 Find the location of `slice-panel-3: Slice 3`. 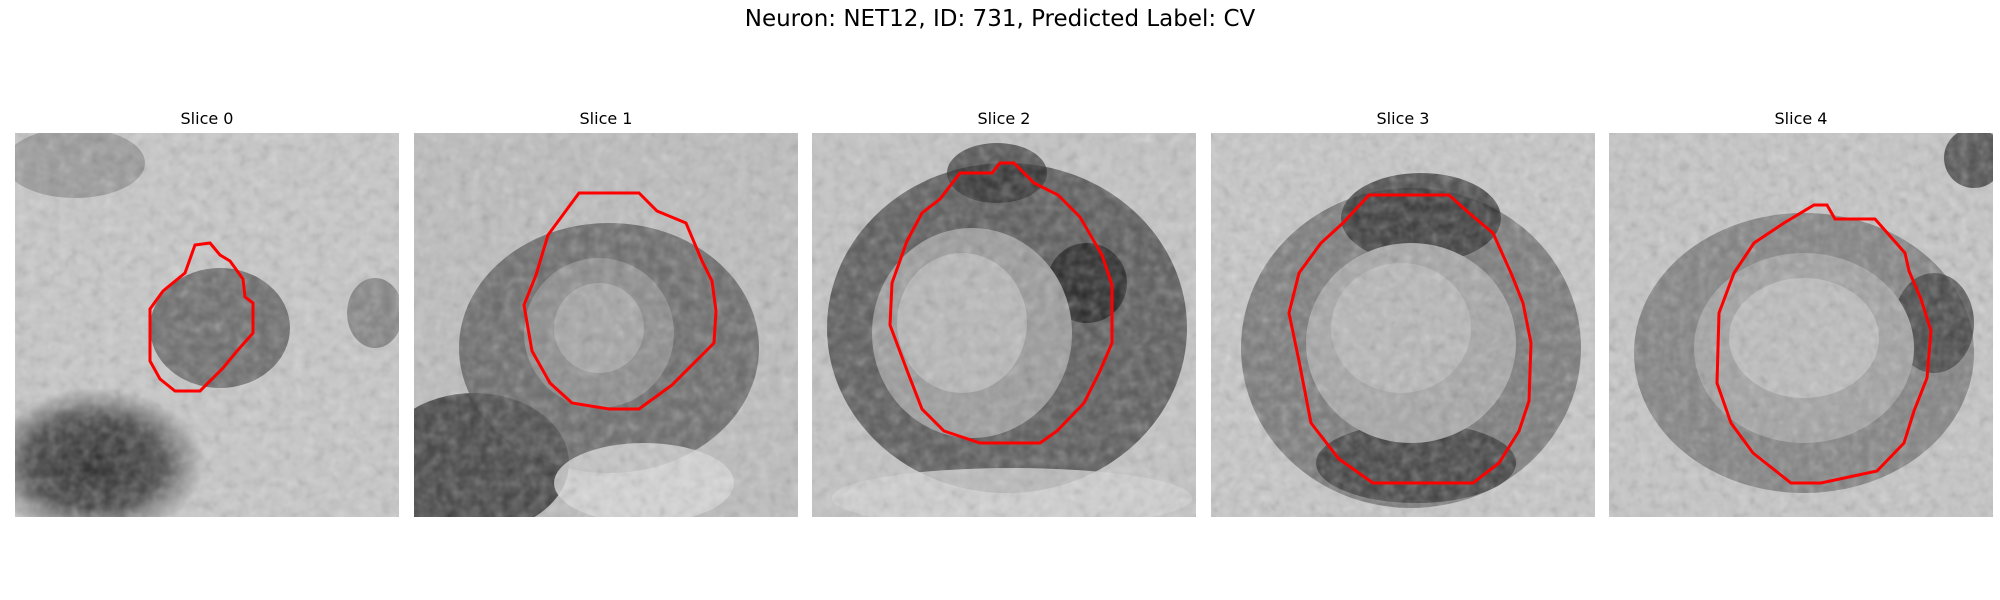

slice-panel-3: Slice 3 is located at coordinates (1403, 312).